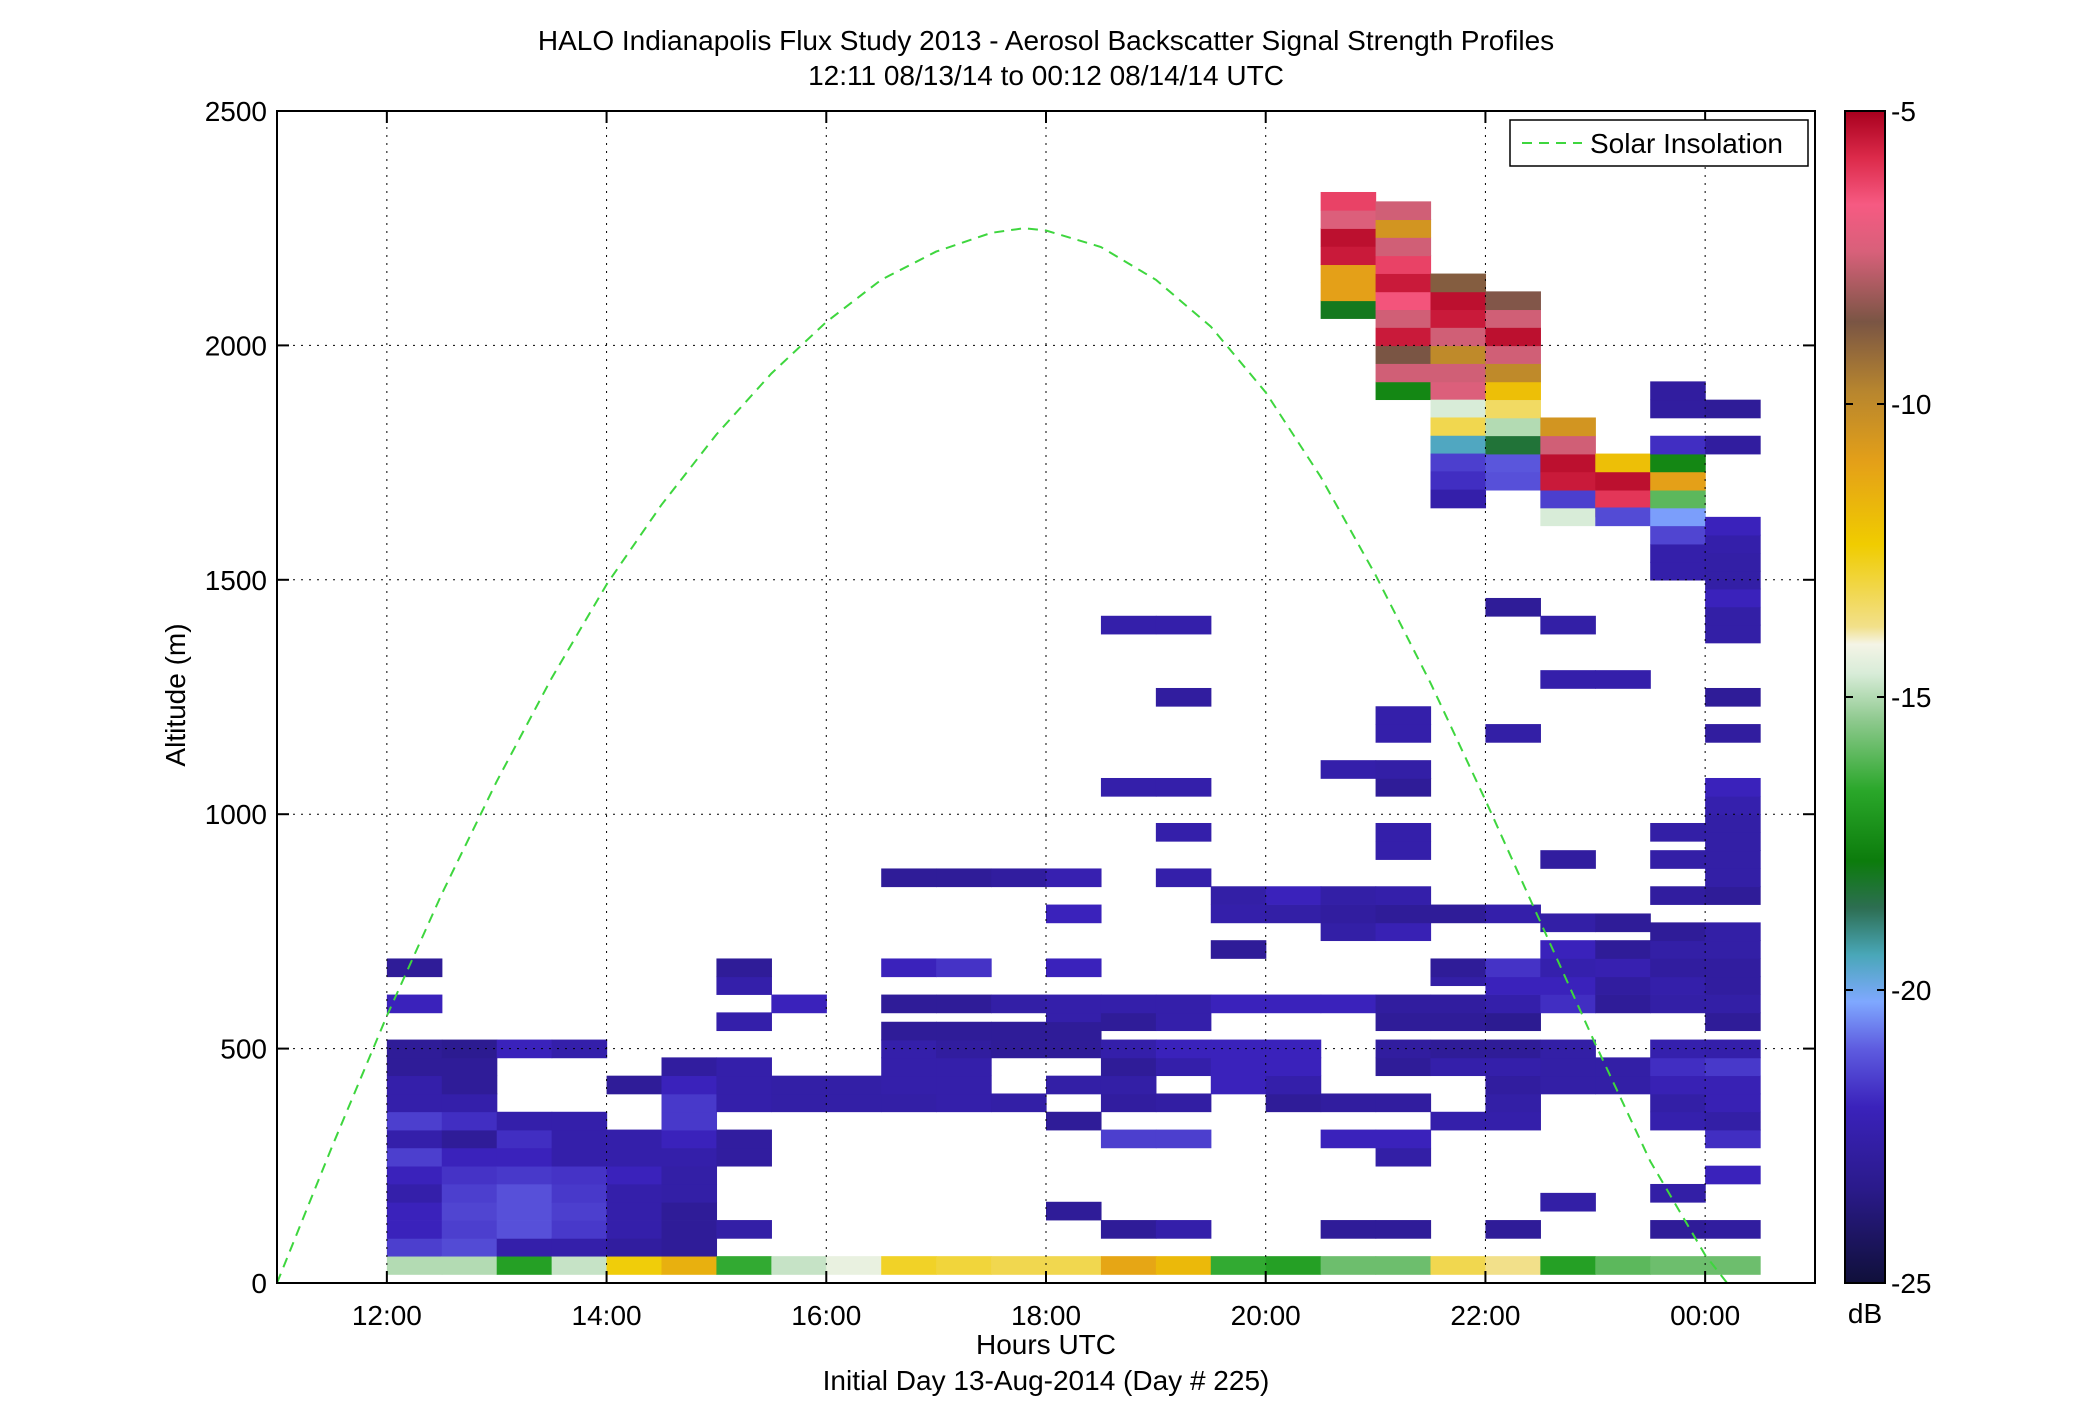 This screenshot has height=1425, width=2098. Describe the element at coordinates (259, 1283) in the screenshot. I see `y-tick-label: 0` at that location.